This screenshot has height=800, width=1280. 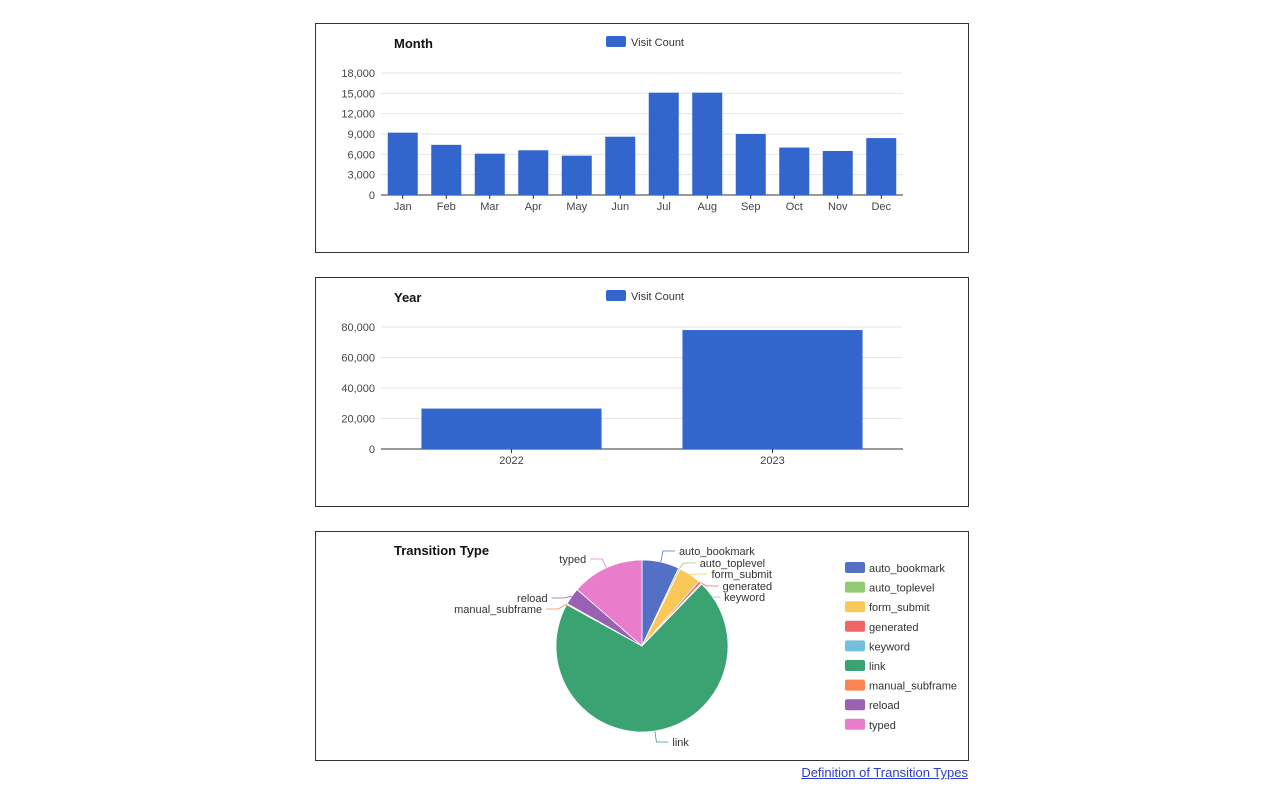 I want to click on legend-label-reload: reload, so click(x=884, y=706).